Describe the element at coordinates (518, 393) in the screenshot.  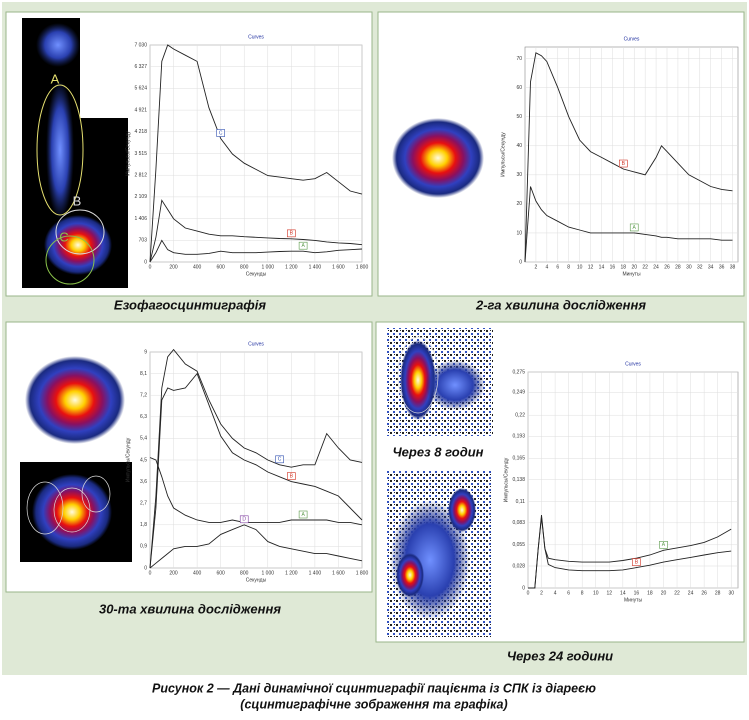
I see `y-tick-label: 0,249` at that location.